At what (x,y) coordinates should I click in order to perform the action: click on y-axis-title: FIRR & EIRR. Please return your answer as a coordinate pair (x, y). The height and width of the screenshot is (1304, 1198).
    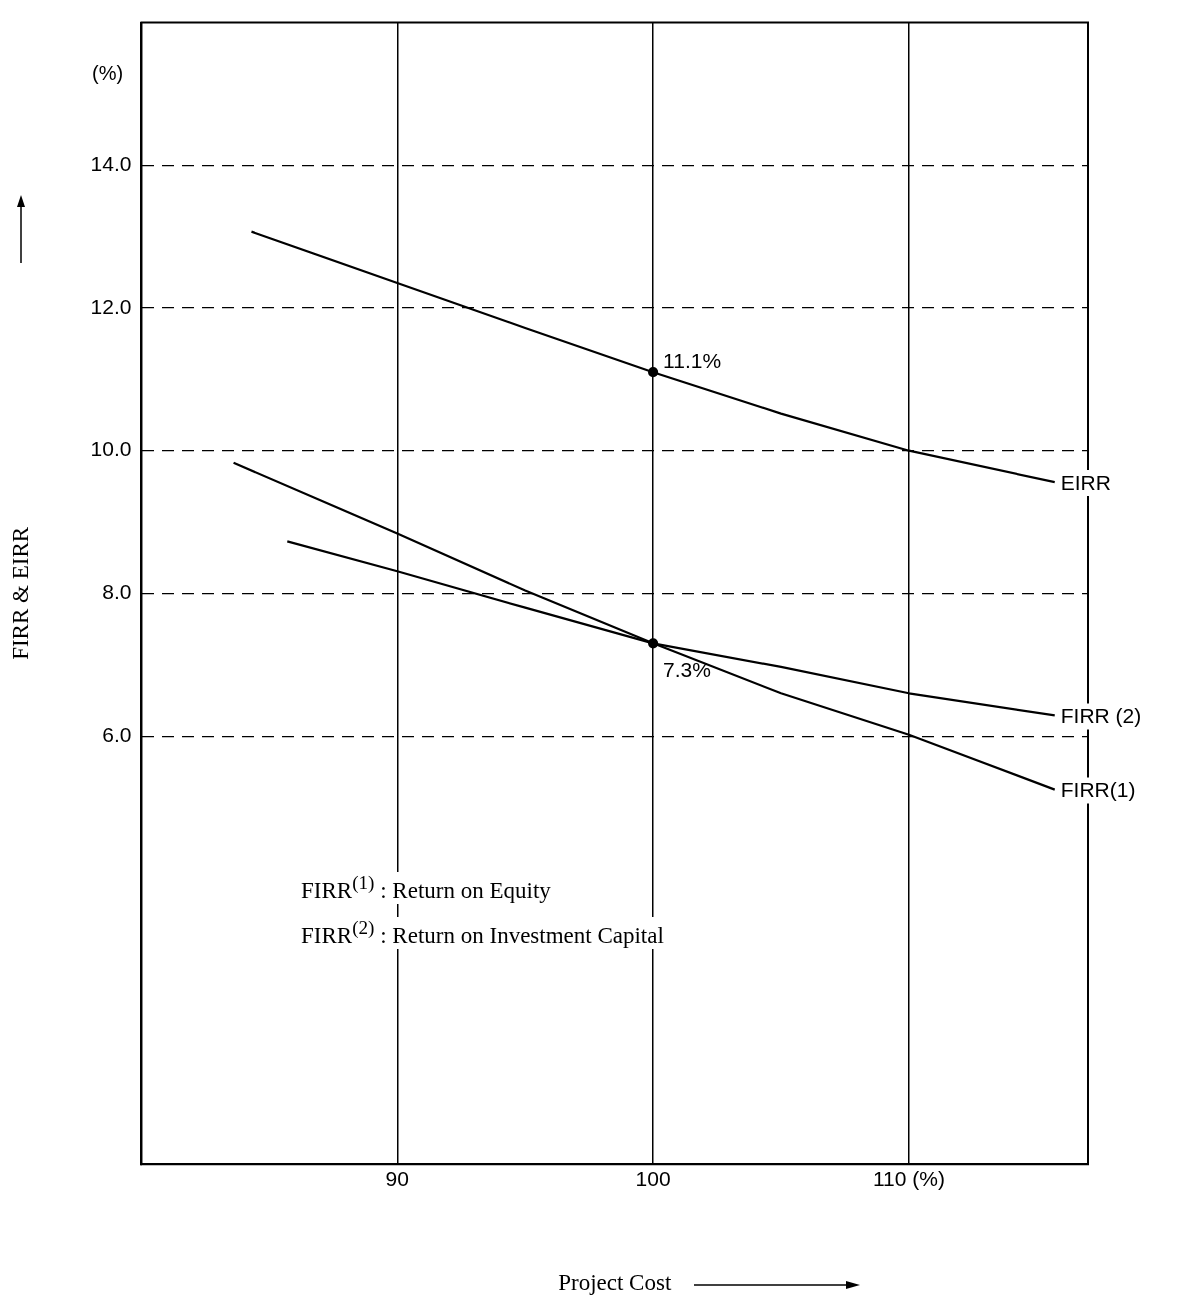
    Looking at the image, I should click on (20, 593).